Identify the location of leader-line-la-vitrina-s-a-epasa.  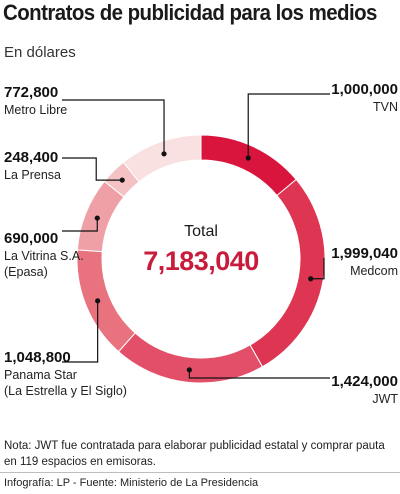
(80, 225).